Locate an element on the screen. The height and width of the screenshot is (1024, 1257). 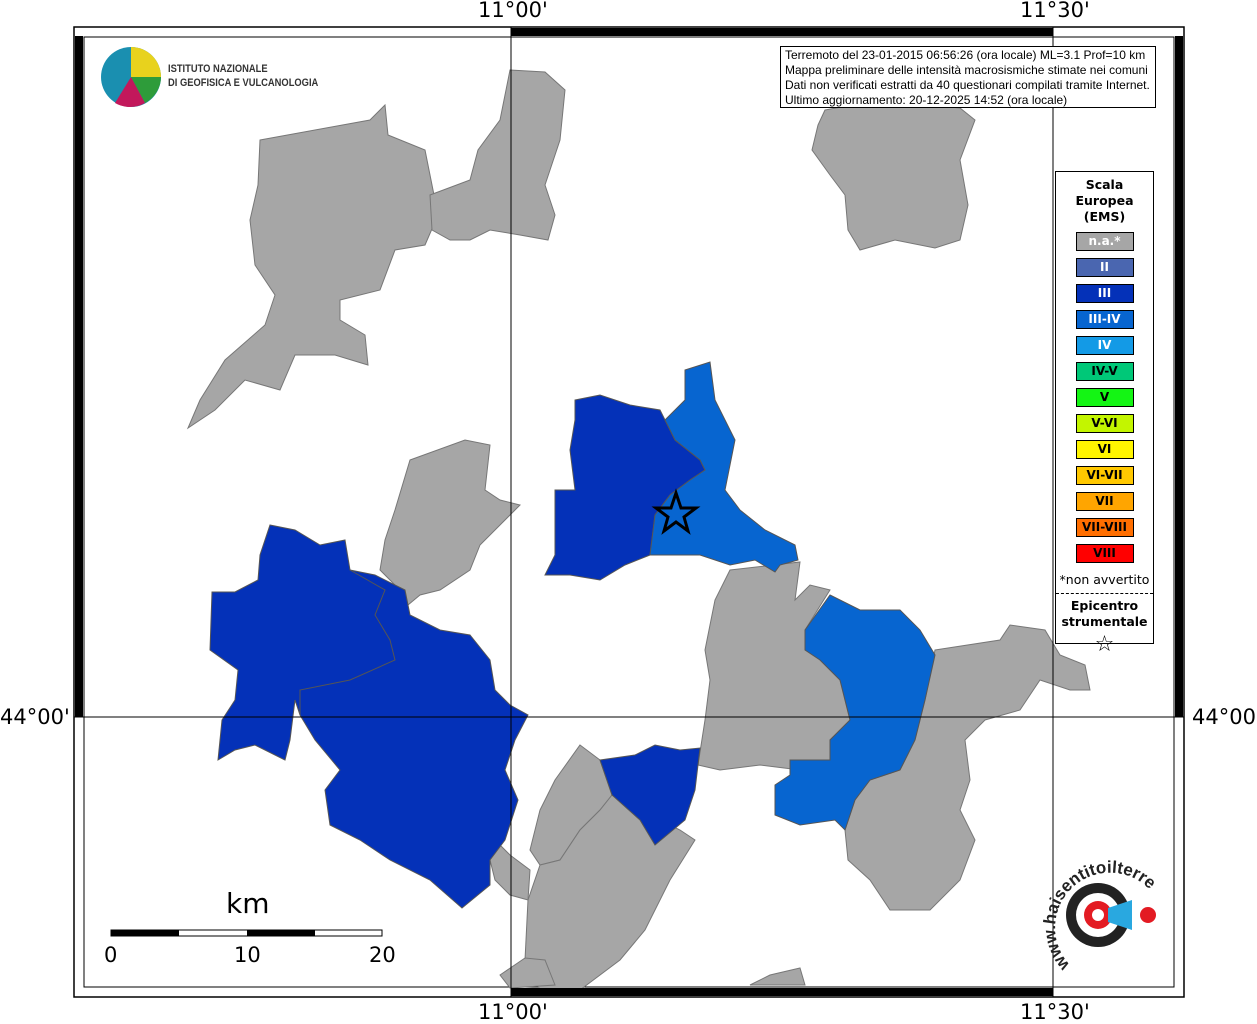
epicenter-star-icon is located at coordinates (676, 511).